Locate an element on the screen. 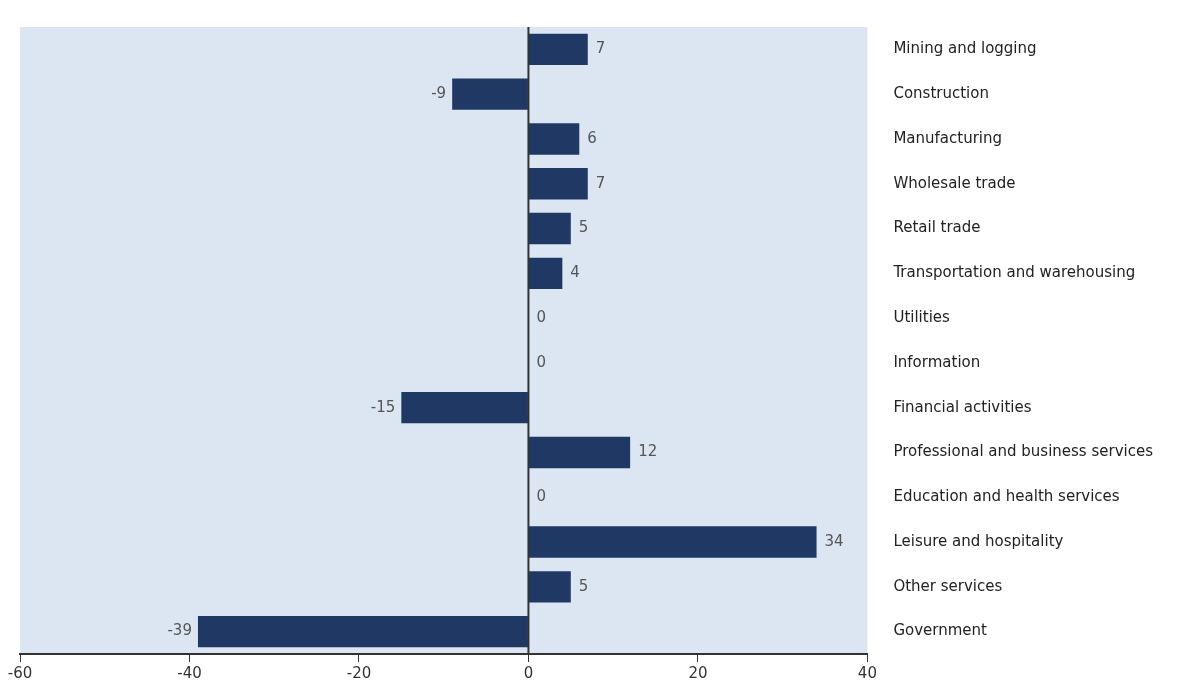 This screenshot has width=1179, height=690. data-label: 4 is located at coordinates (575, 272).